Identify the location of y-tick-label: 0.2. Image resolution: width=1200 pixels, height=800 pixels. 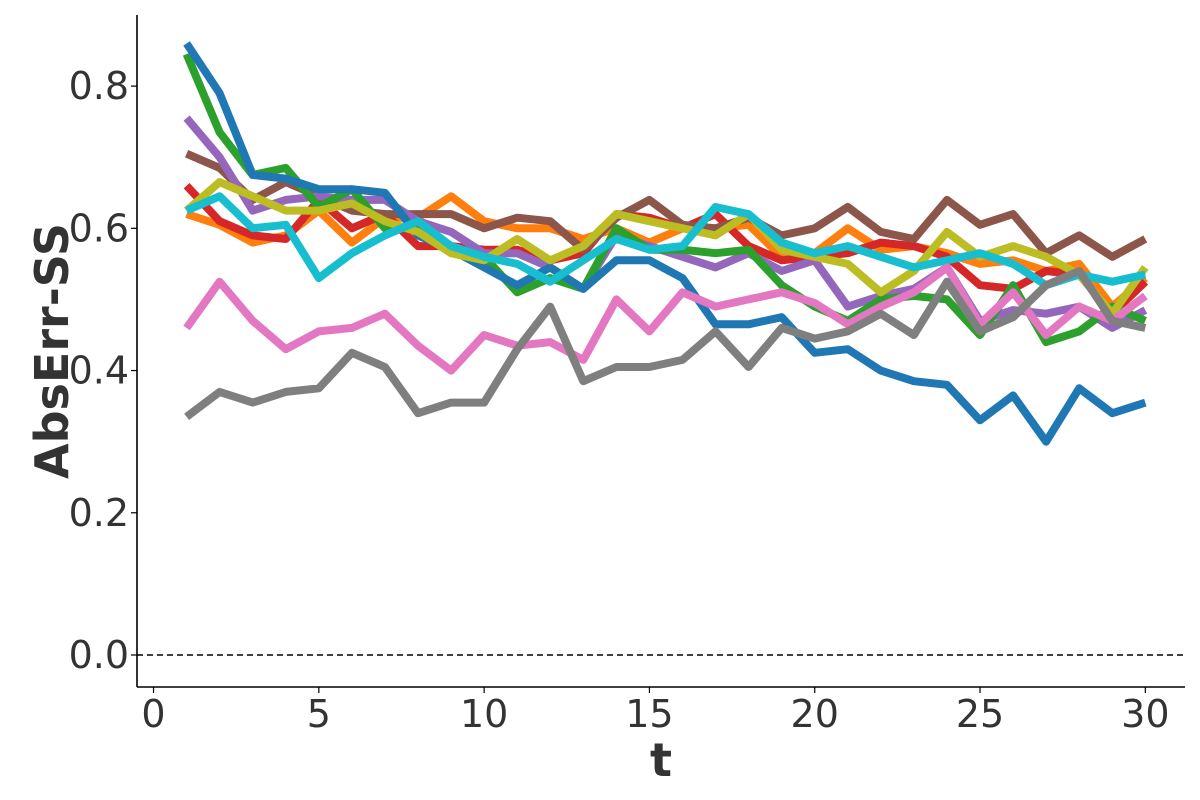
(99, 513).